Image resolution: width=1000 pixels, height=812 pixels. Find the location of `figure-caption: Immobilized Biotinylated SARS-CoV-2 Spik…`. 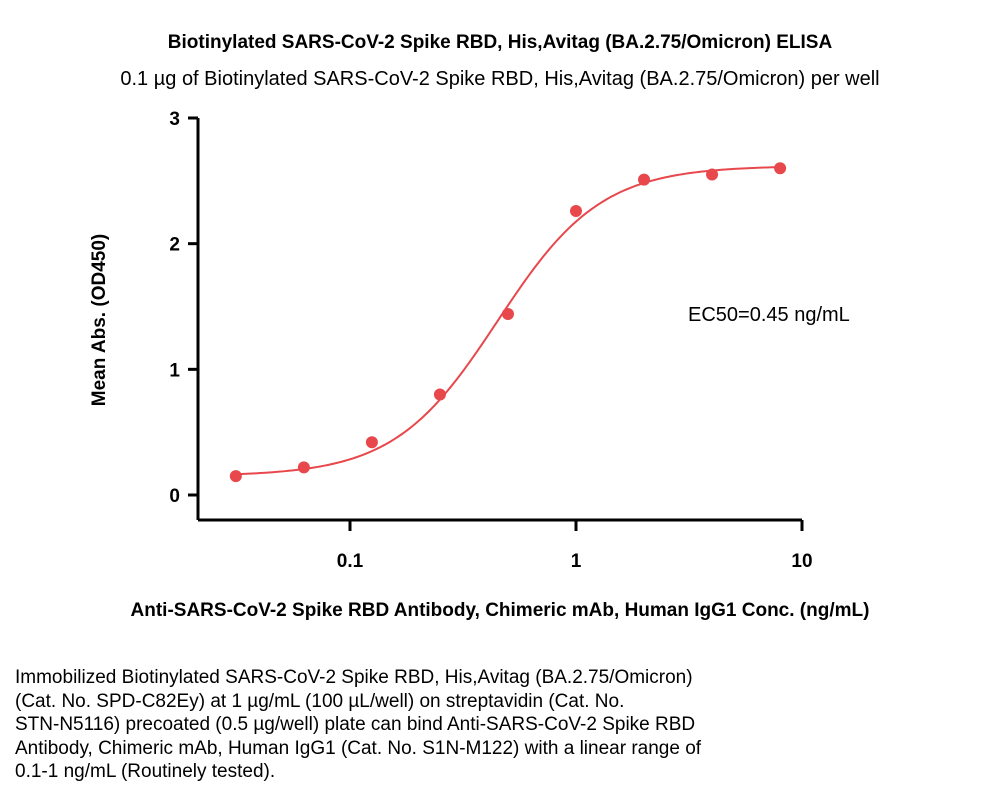

figure-caption: Immobilized Biotinylated SARS-CoV-2 Spik… is located at coordinates (465, 725).